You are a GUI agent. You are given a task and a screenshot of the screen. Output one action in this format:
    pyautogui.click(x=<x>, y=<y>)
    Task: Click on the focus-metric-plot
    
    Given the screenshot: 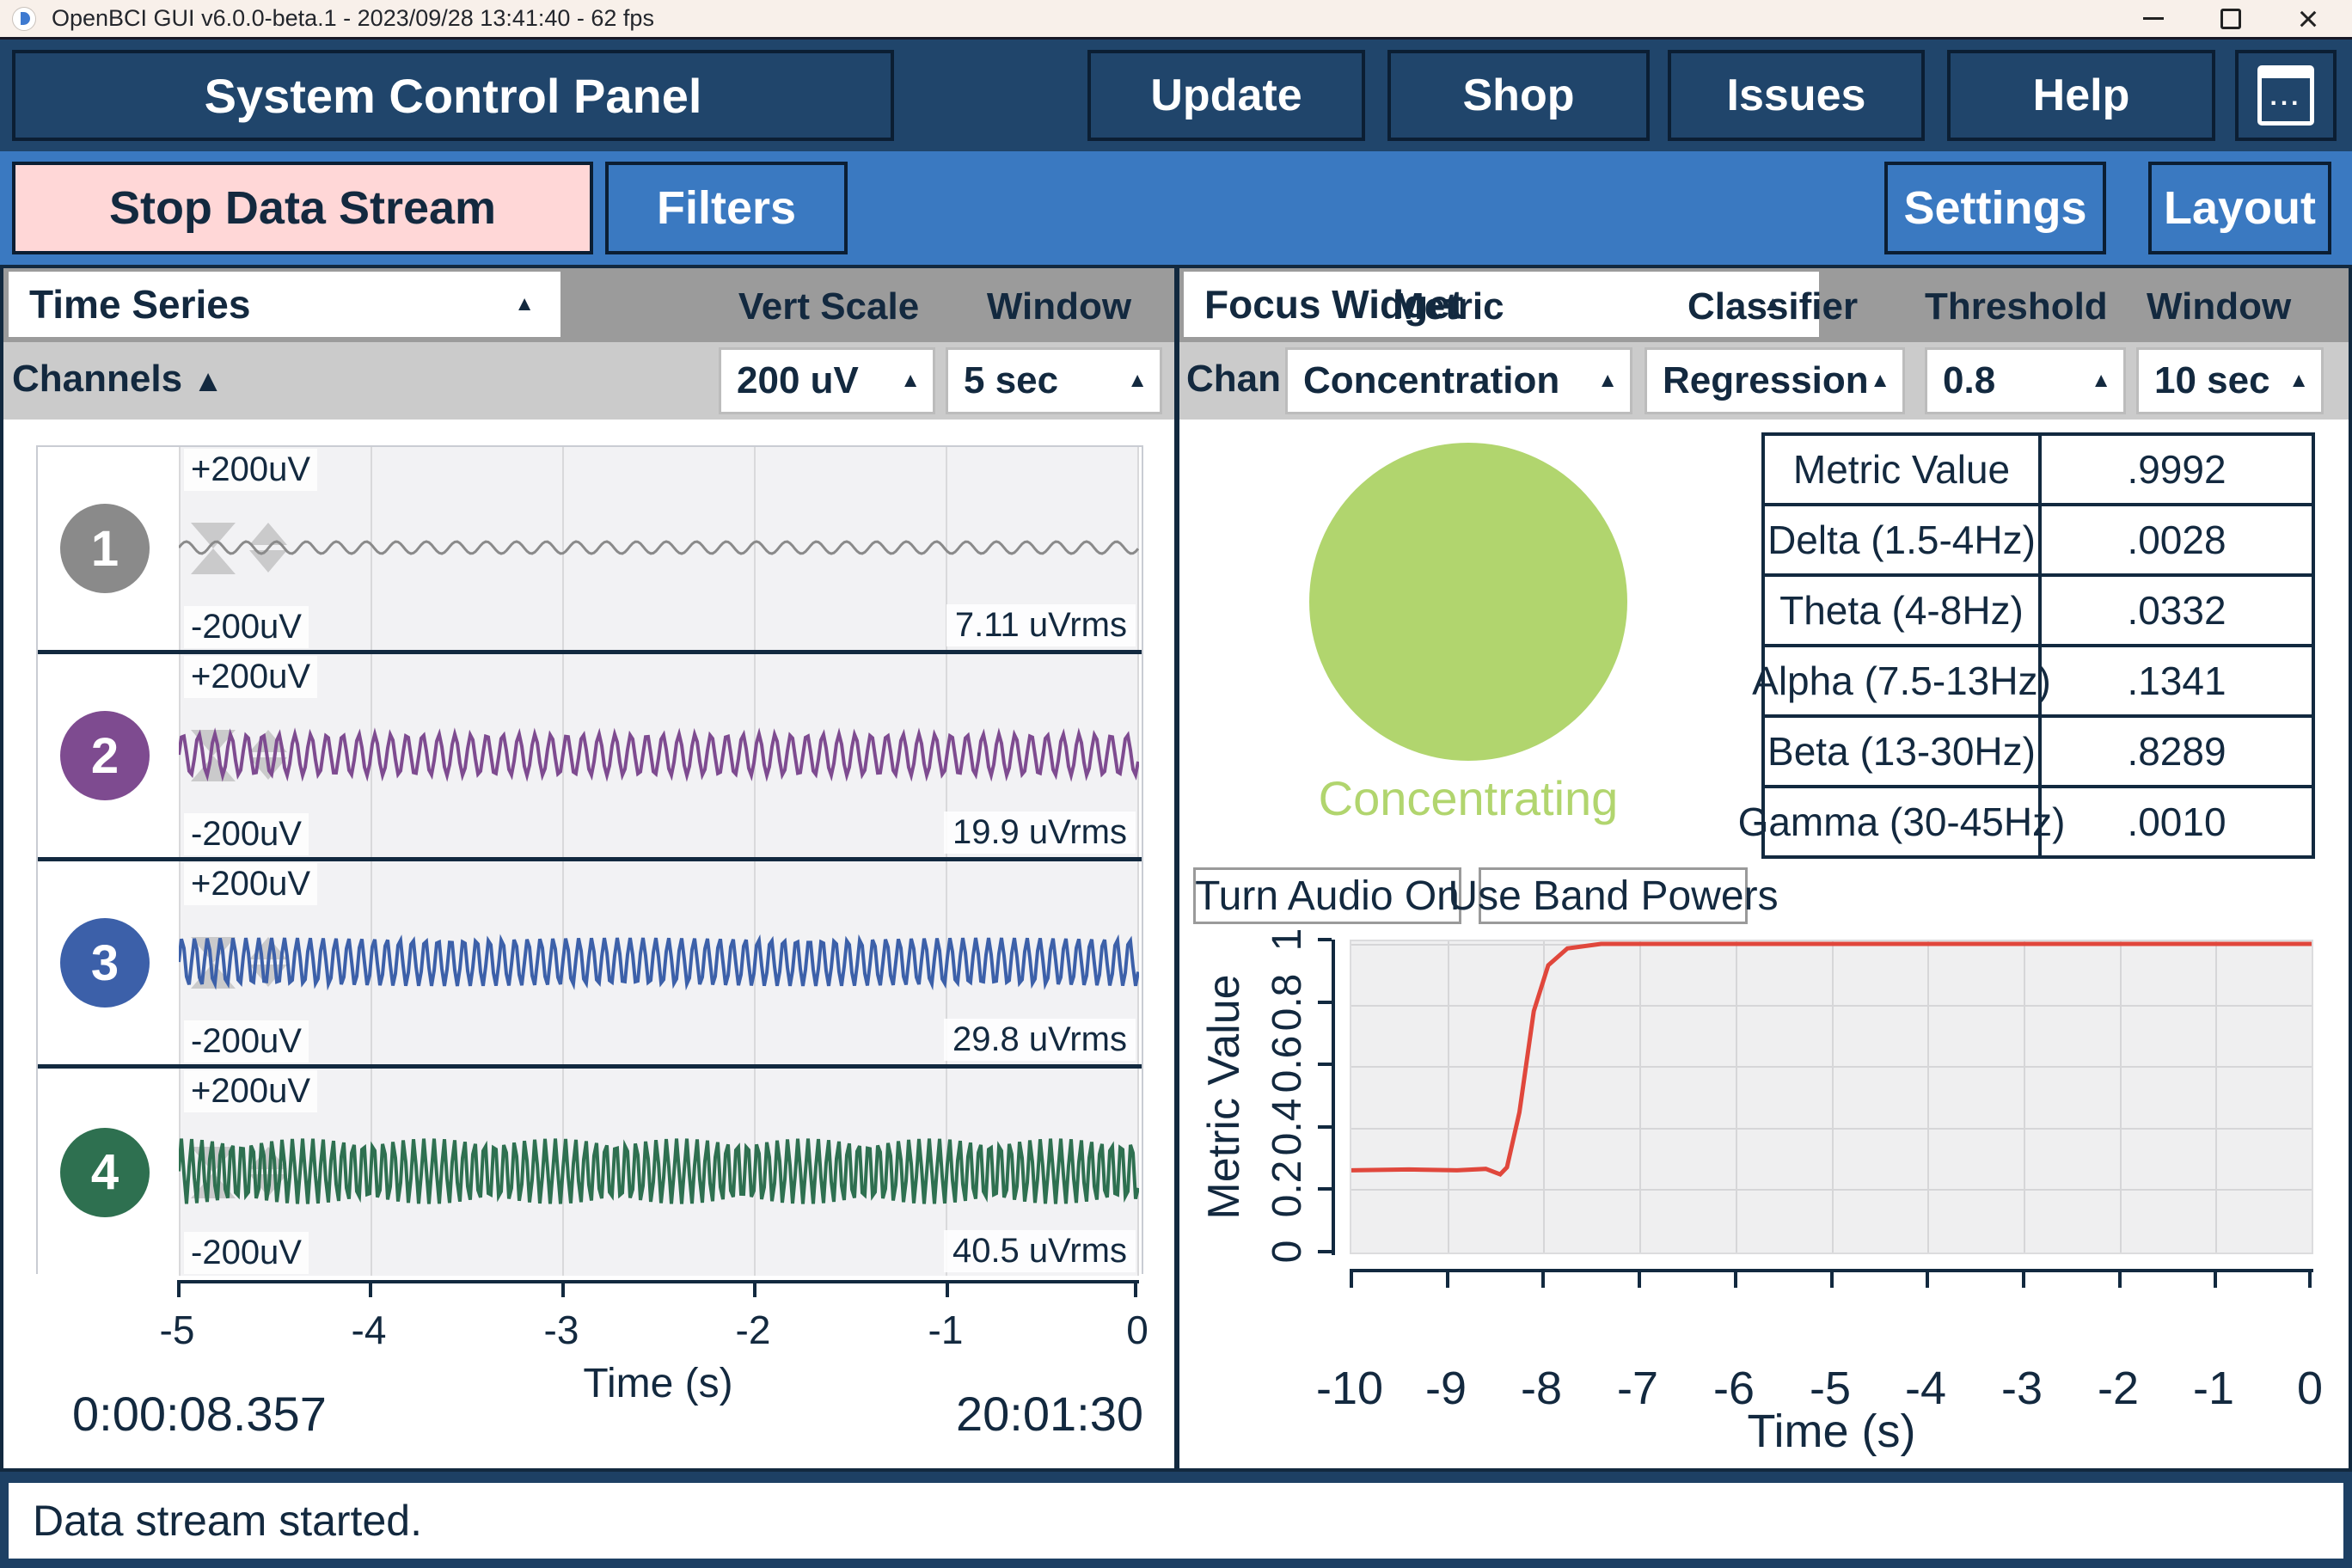 What is the action you would take?
    pyautogui.click(x=1831, y=1097)
    